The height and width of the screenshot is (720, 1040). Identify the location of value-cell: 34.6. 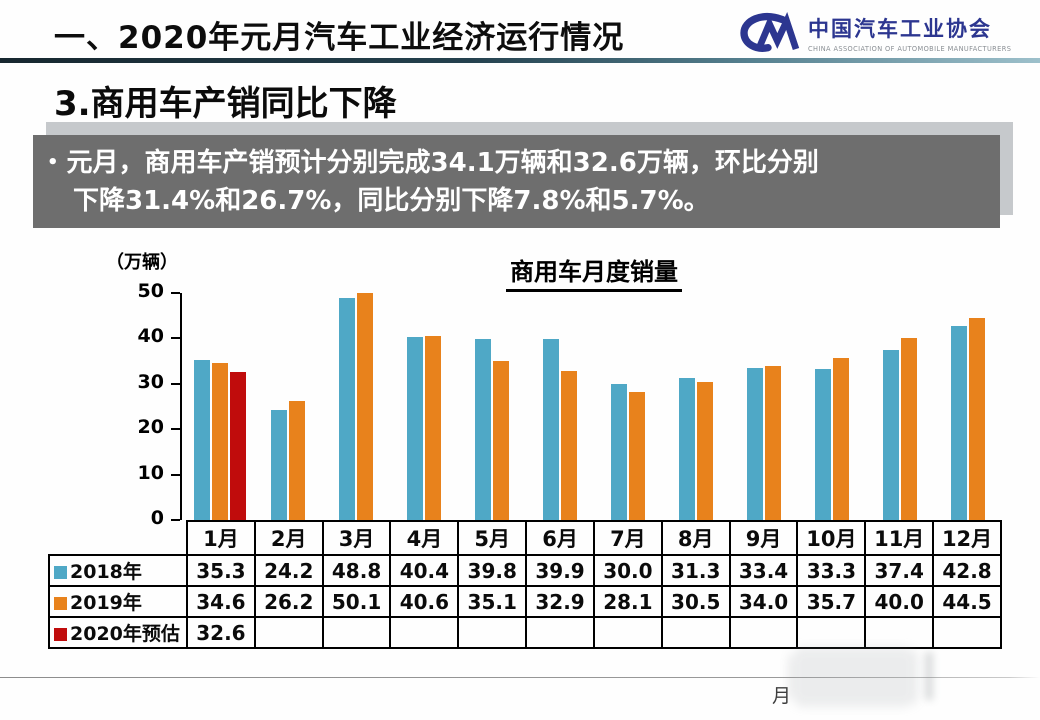
(221, 601).